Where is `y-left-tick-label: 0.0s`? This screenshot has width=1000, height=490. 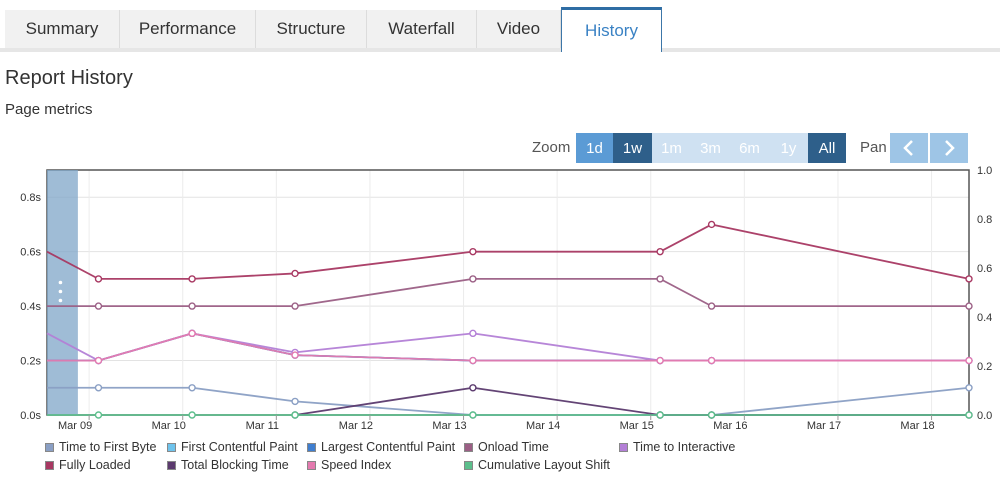
y-left-tick-label: 0.0s is located at coordinates (30, 416).